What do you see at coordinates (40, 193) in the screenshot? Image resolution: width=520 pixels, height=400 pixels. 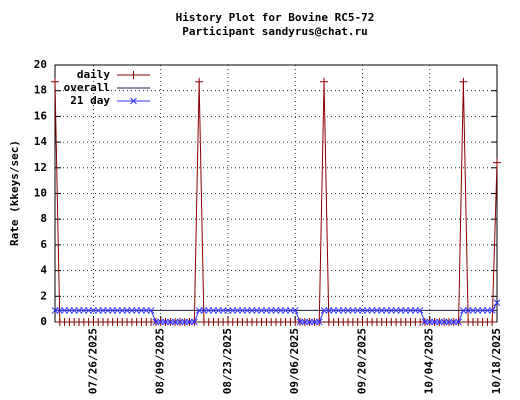 I see `y-tick-label: 10` at bounding box center [40, 193].